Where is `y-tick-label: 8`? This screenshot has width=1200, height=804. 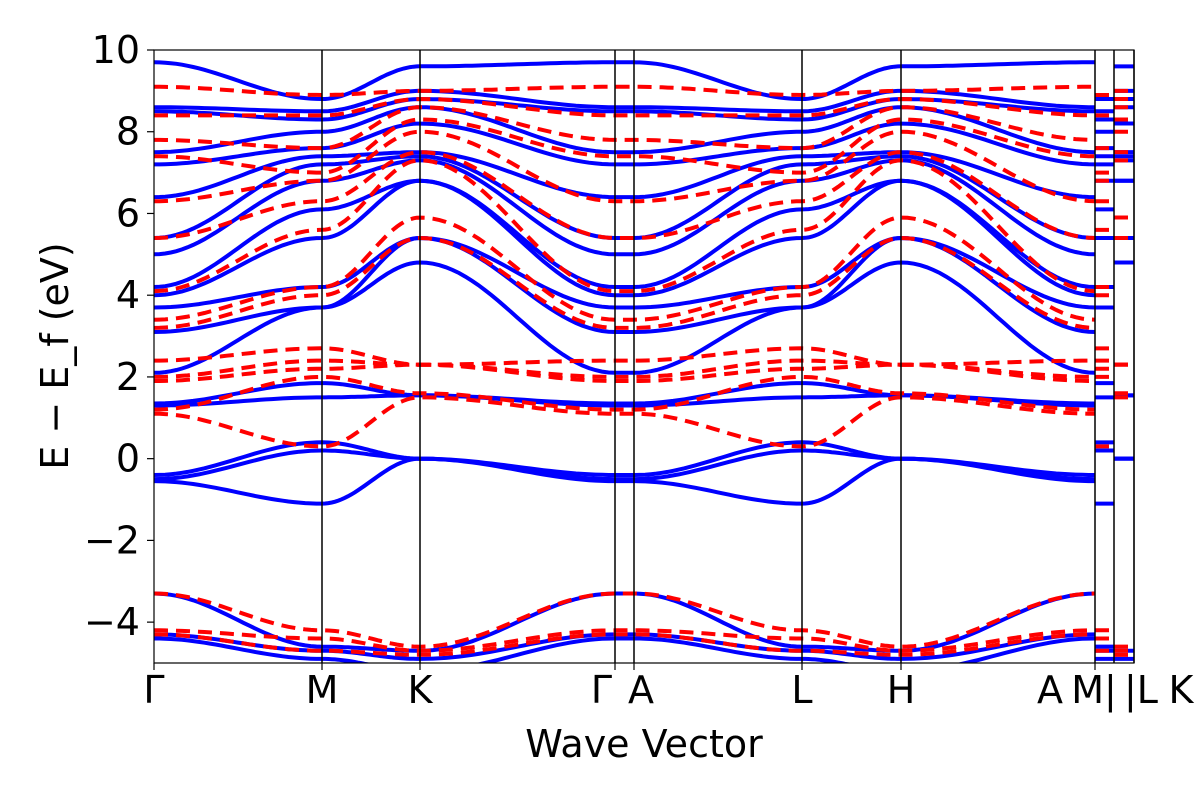
y-tick-label: 8 is located at coordinates (128, 132).